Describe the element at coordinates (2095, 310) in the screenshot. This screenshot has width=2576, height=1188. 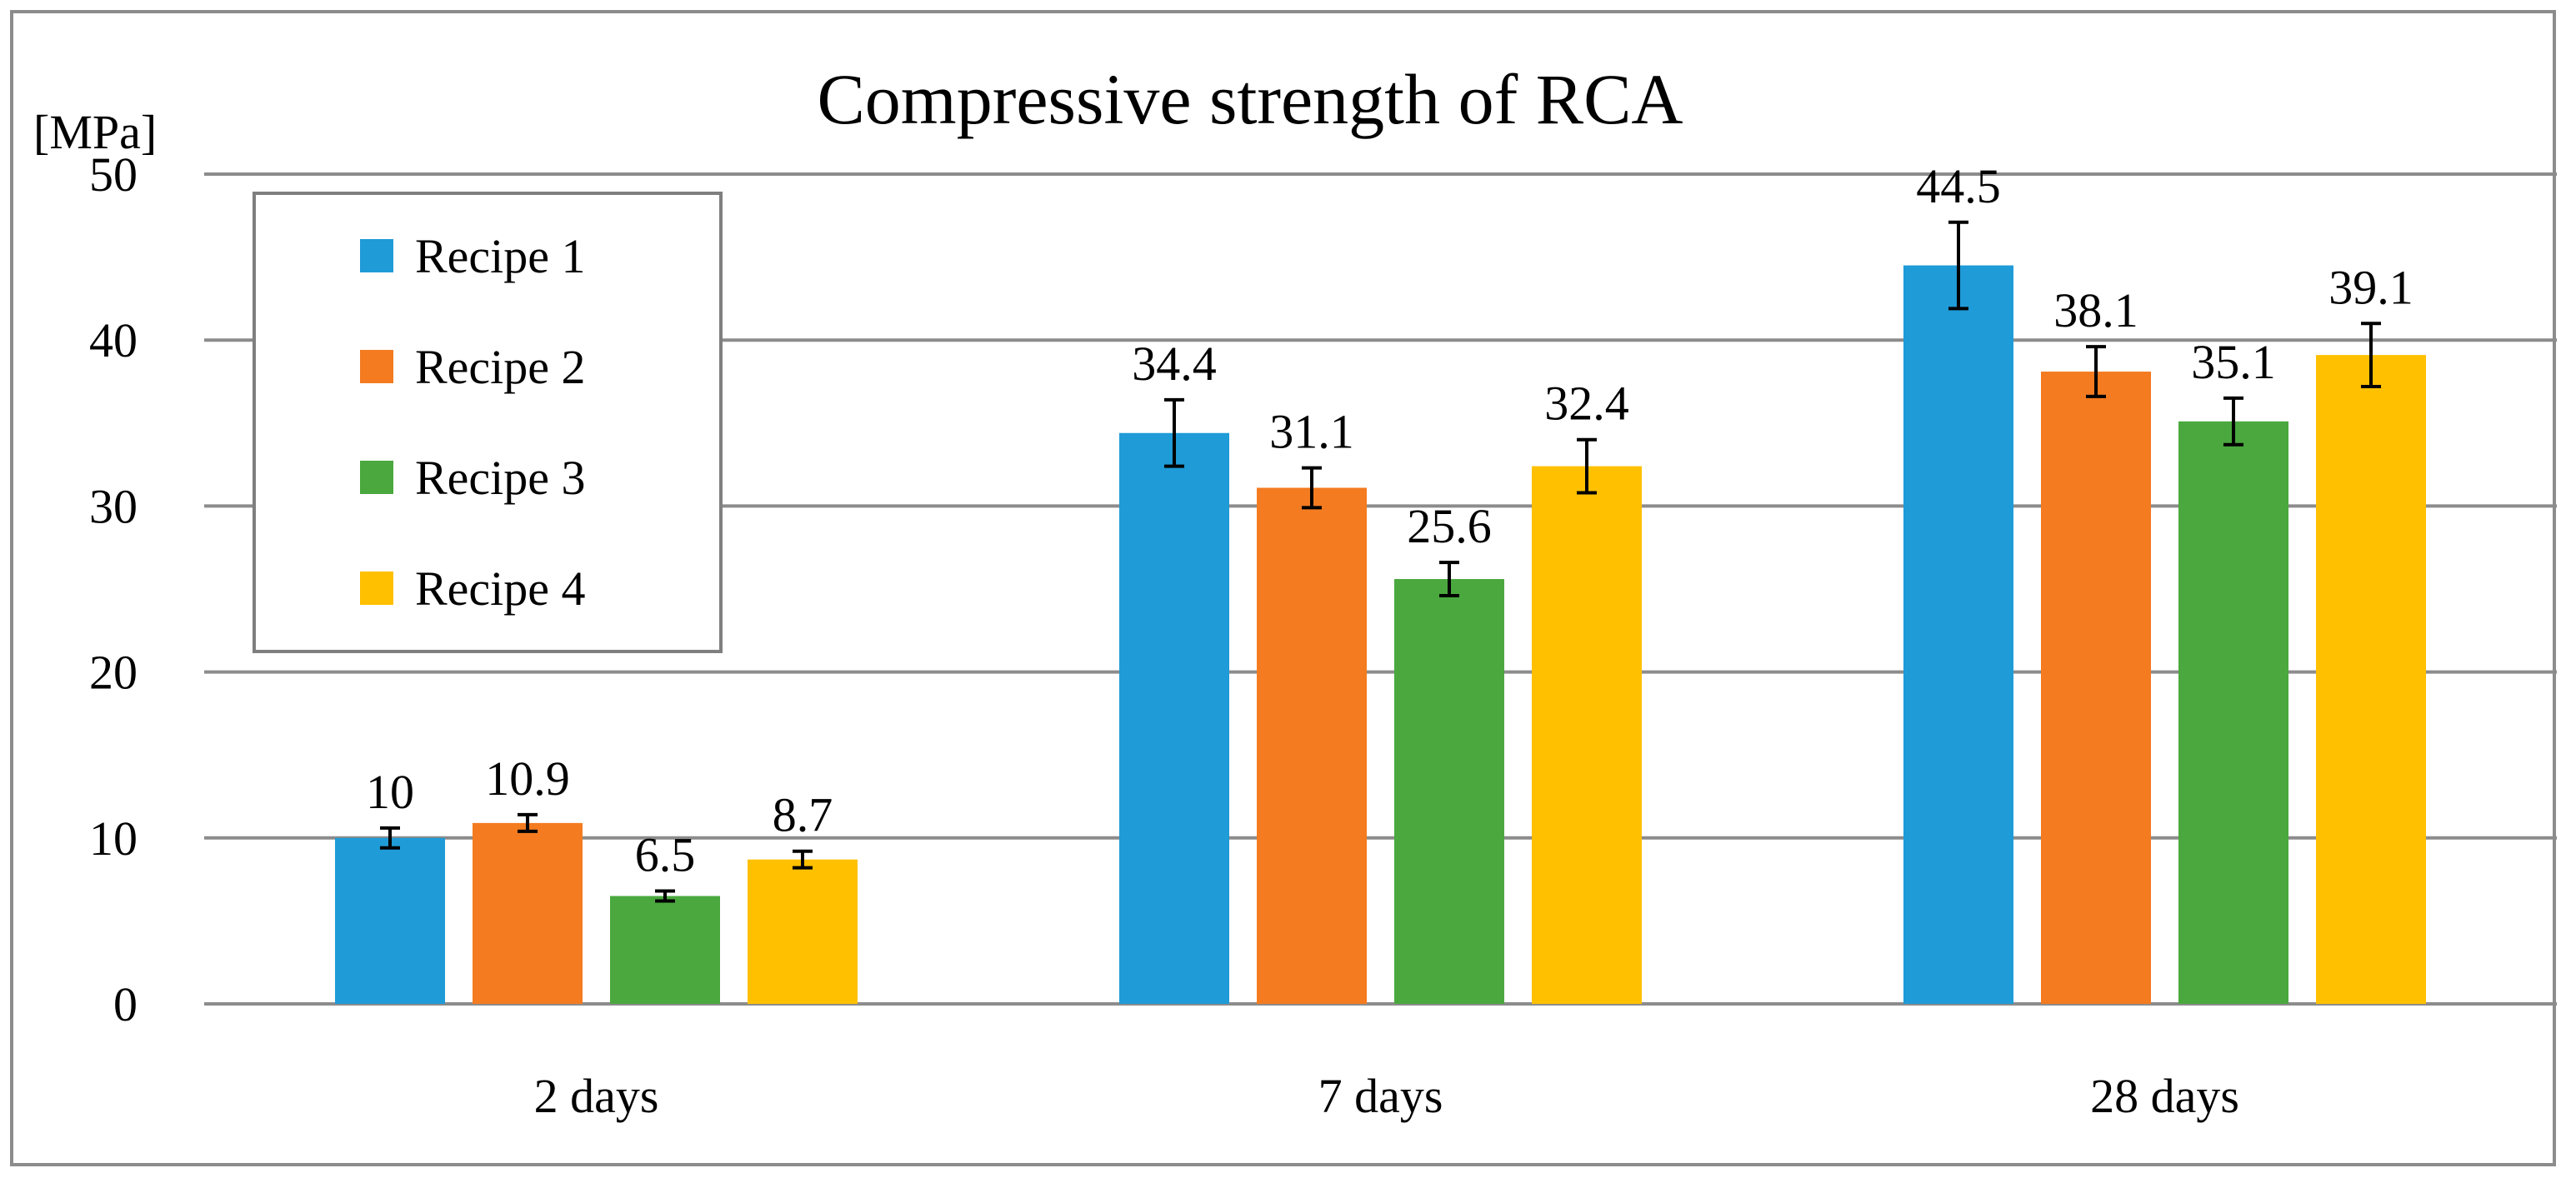
I see `data-label-2-3: 38.1` at that location.